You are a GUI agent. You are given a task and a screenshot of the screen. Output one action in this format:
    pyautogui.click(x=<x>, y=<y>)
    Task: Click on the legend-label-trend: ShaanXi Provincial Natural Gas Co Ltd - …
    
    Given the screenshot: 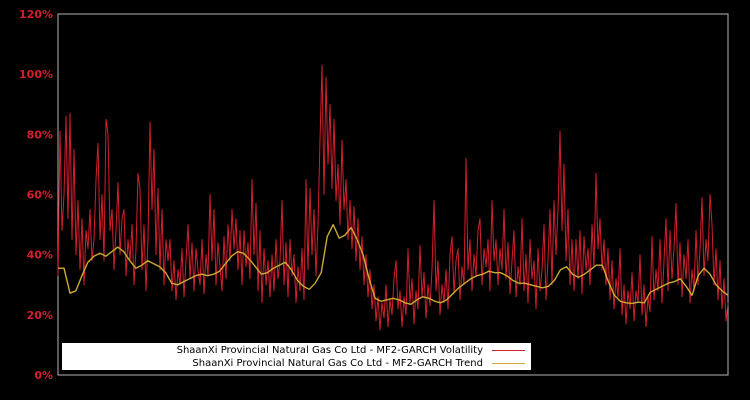 What is the action you would take?
    pyautogui.click(x=337, y=363)
    